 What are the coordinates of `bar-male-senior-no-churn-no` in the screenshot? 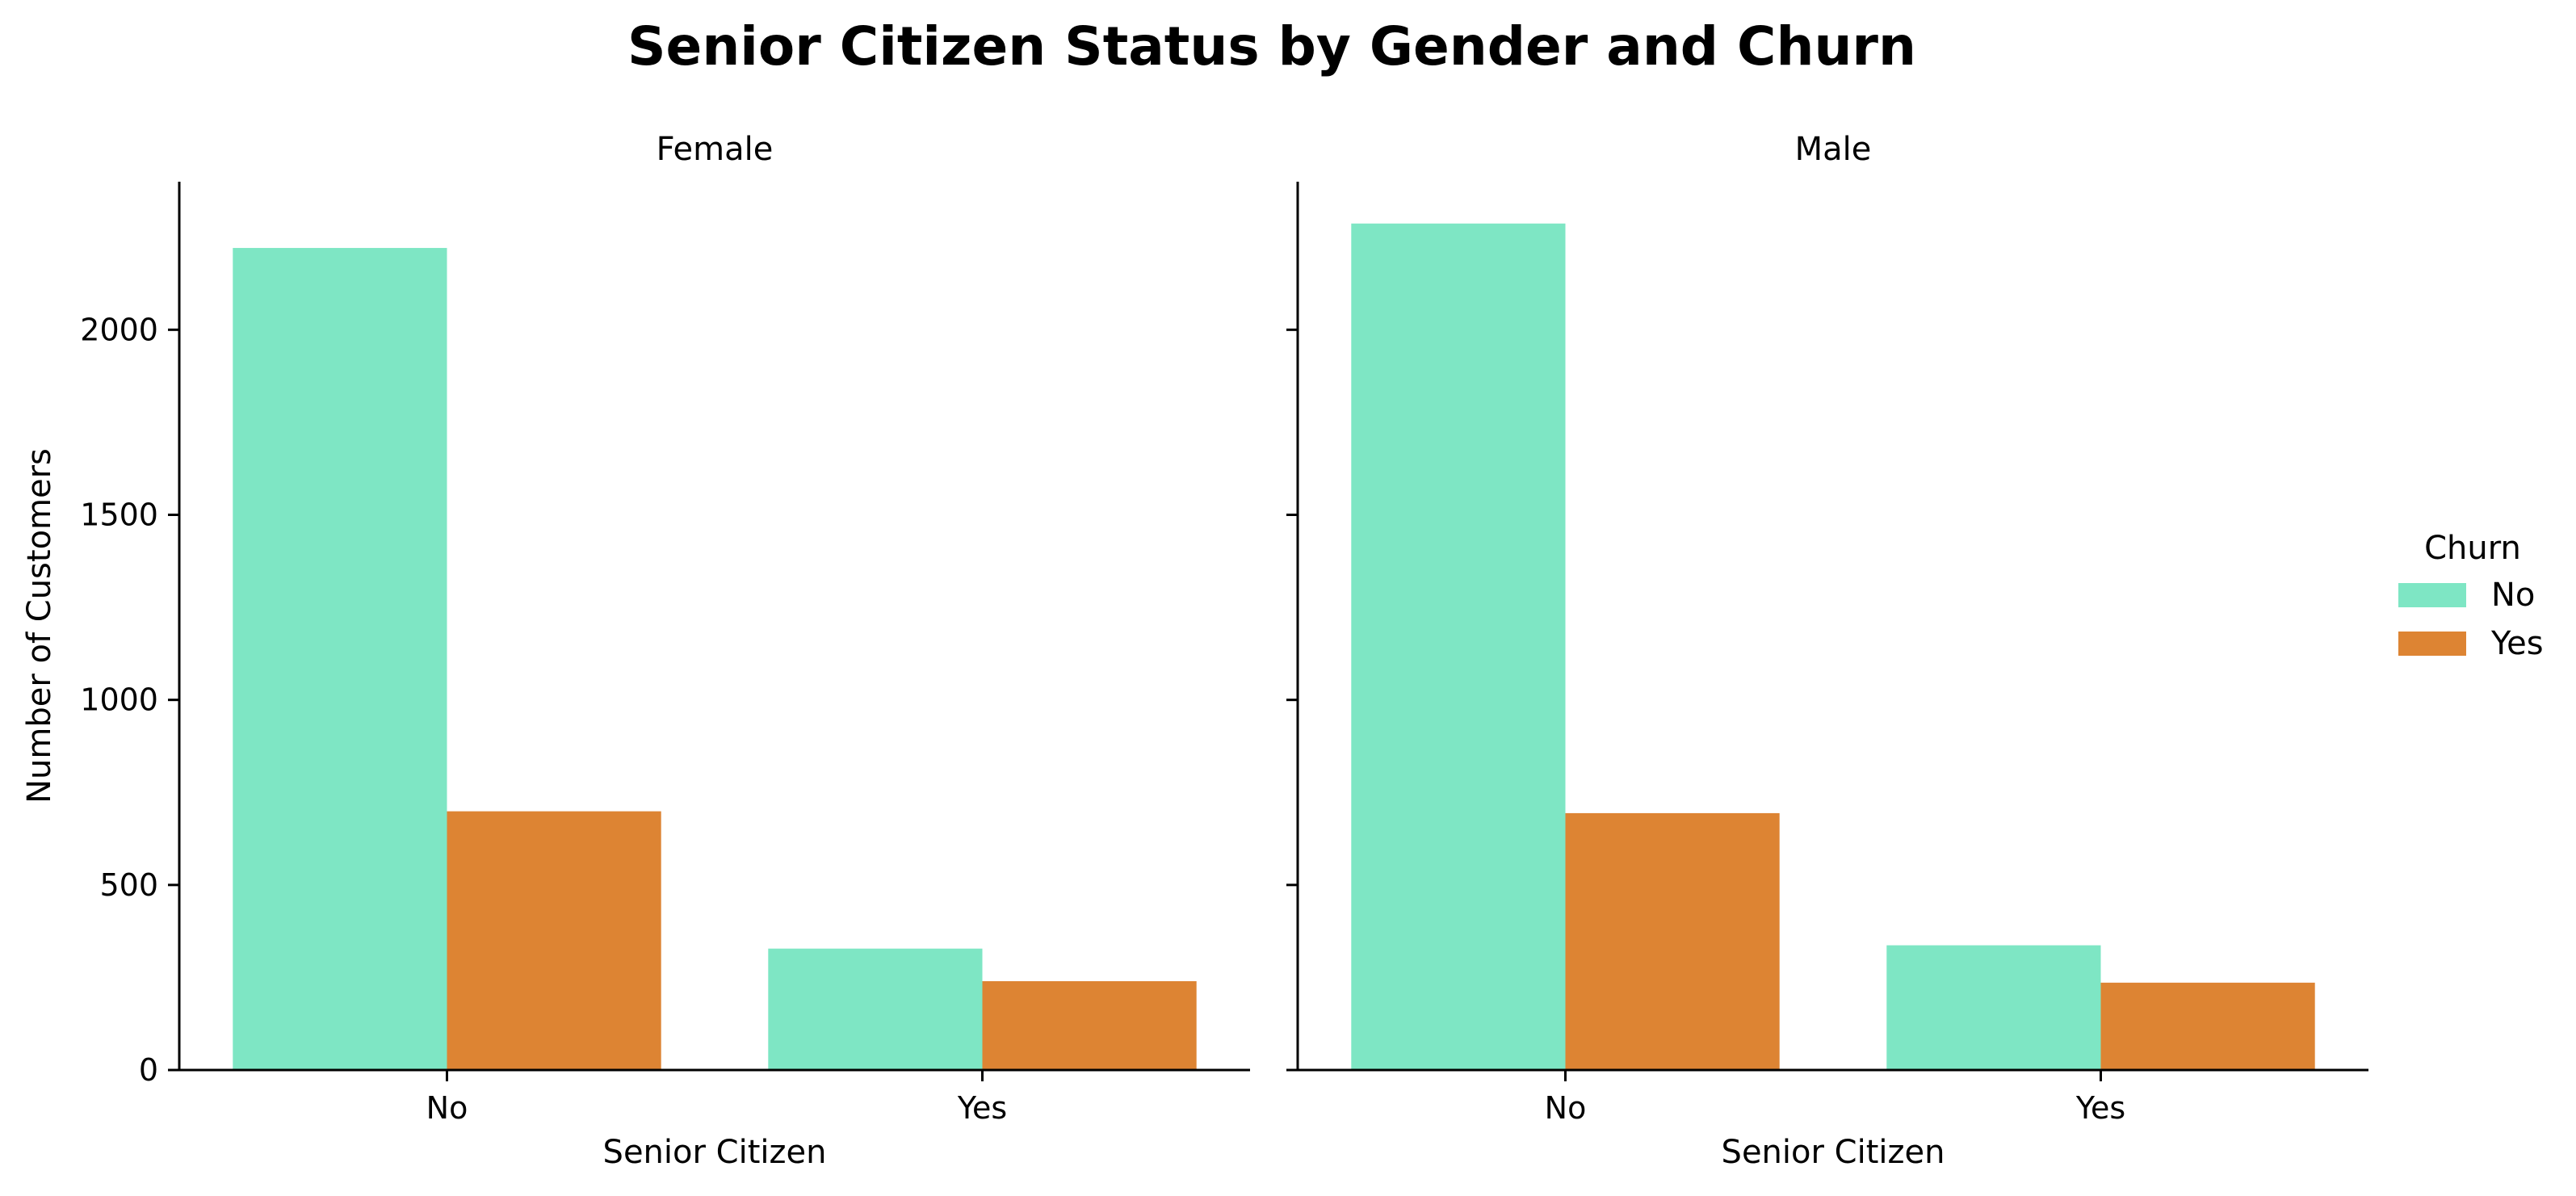 It's located at (1458, 647).